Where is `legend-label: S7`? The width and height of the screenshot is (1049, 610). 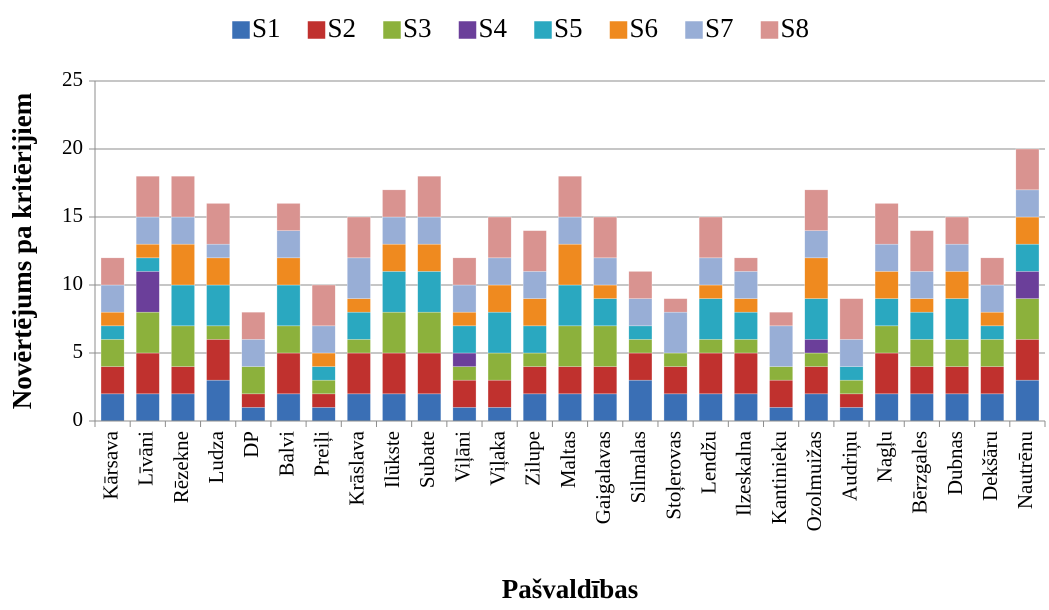 legend-label: S7 is located at coordinates (719, 28).